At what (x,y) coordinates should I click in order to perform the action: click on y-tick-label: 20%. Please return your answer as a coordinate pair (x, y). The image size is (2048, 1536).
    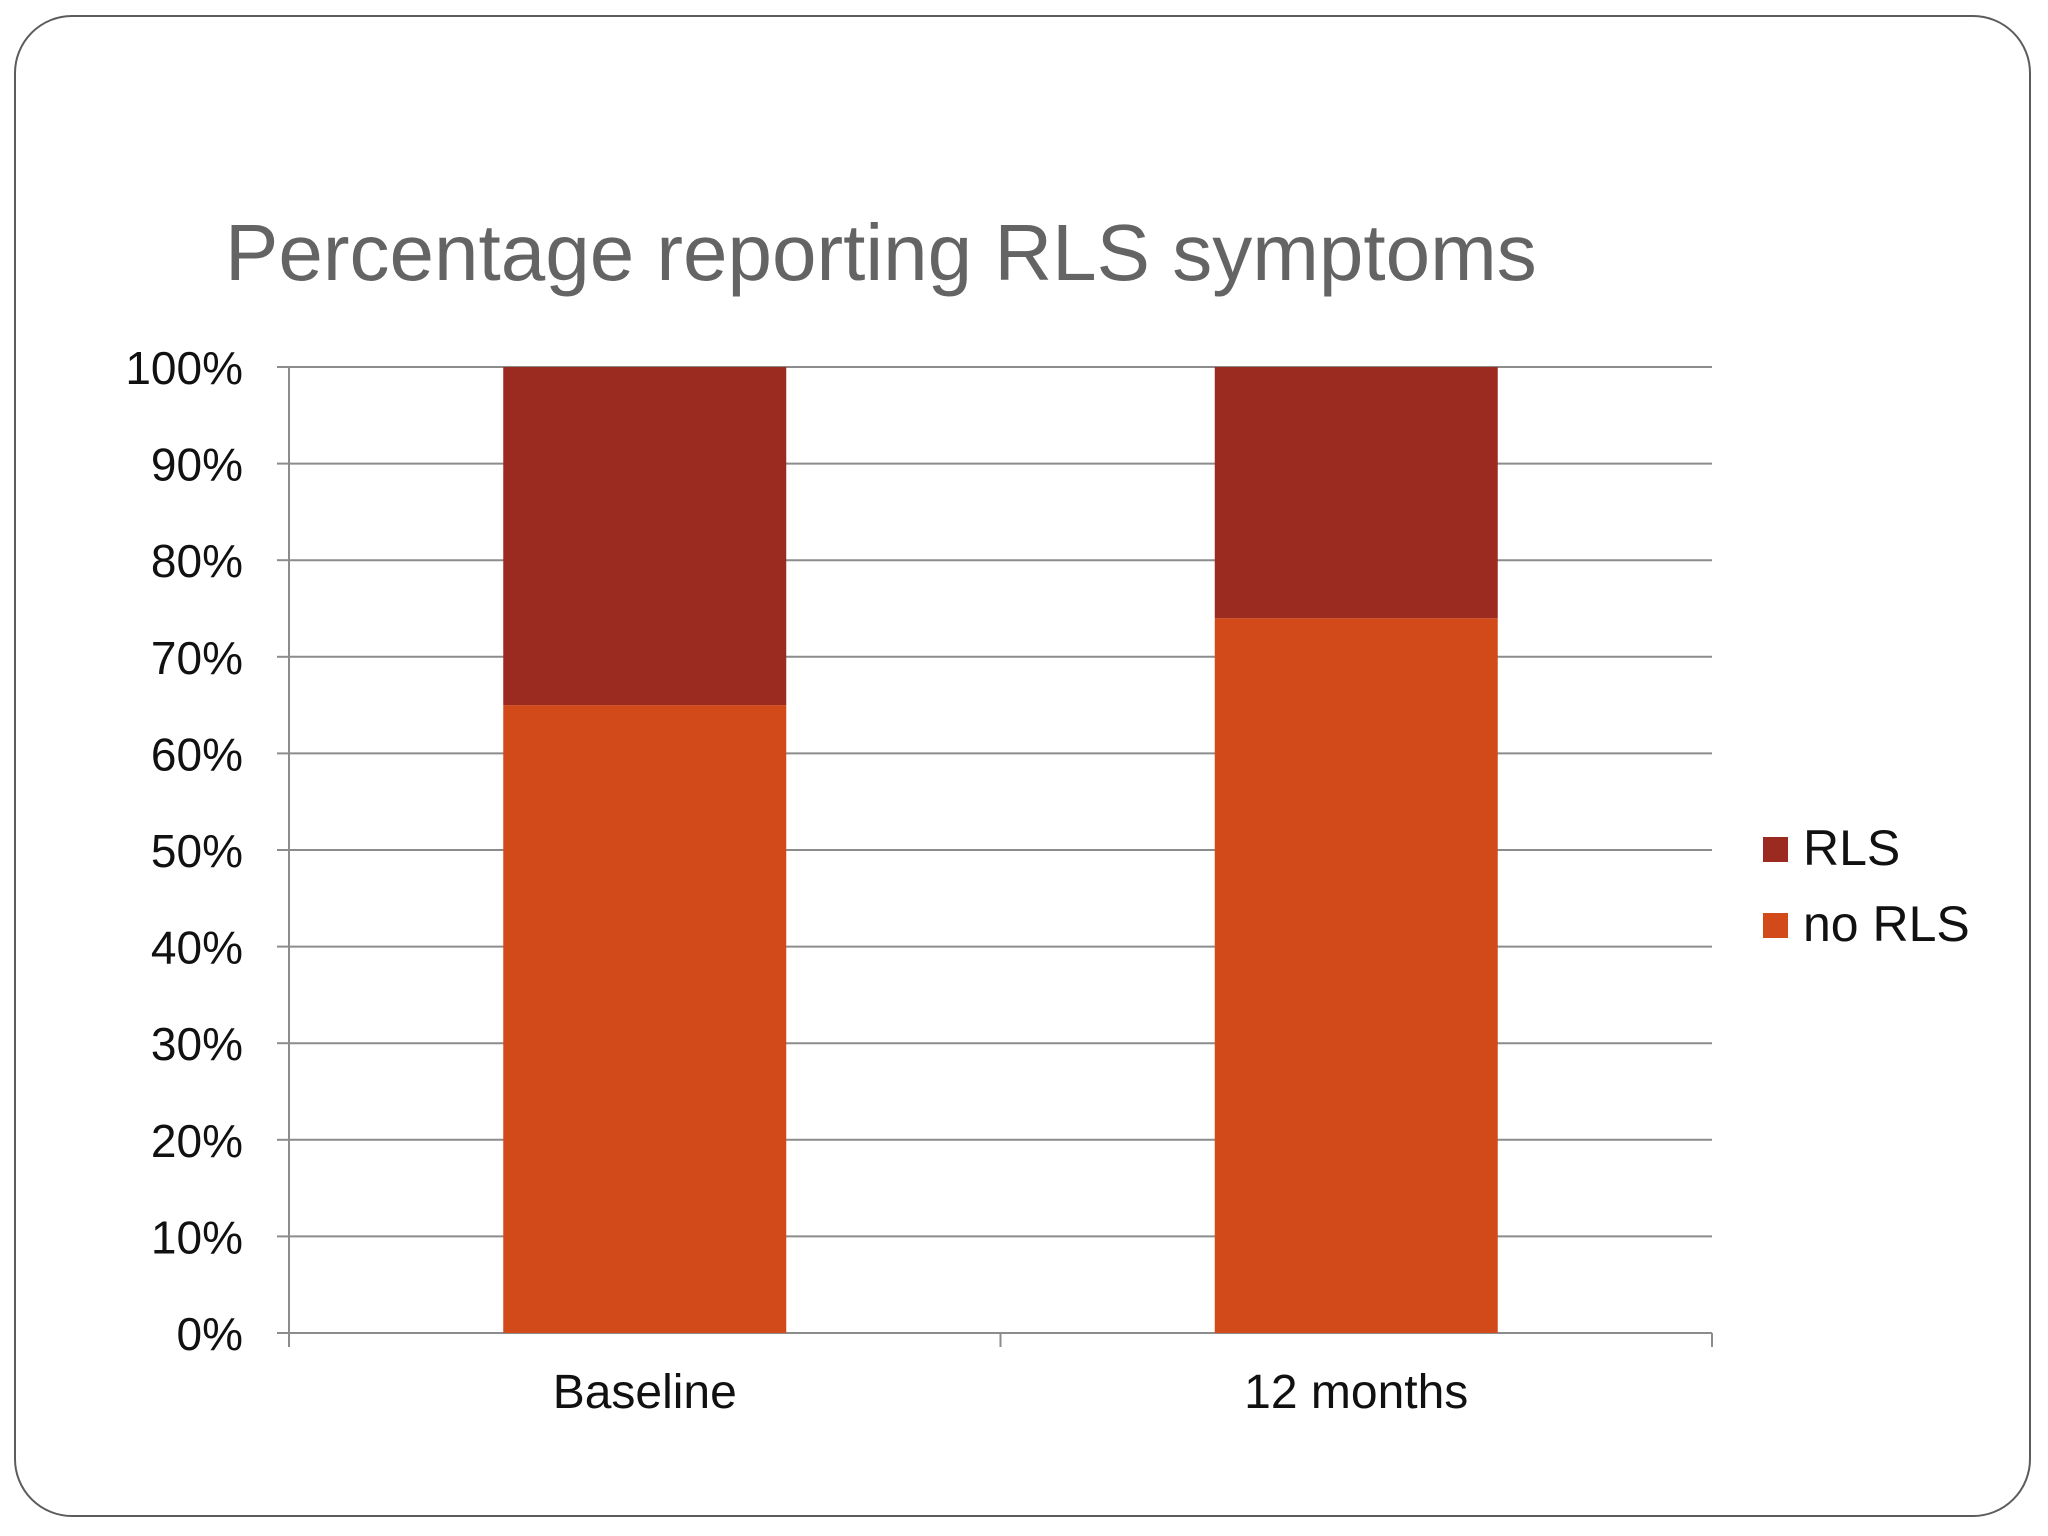
    Looking at the image, I should click on (197, 1141).